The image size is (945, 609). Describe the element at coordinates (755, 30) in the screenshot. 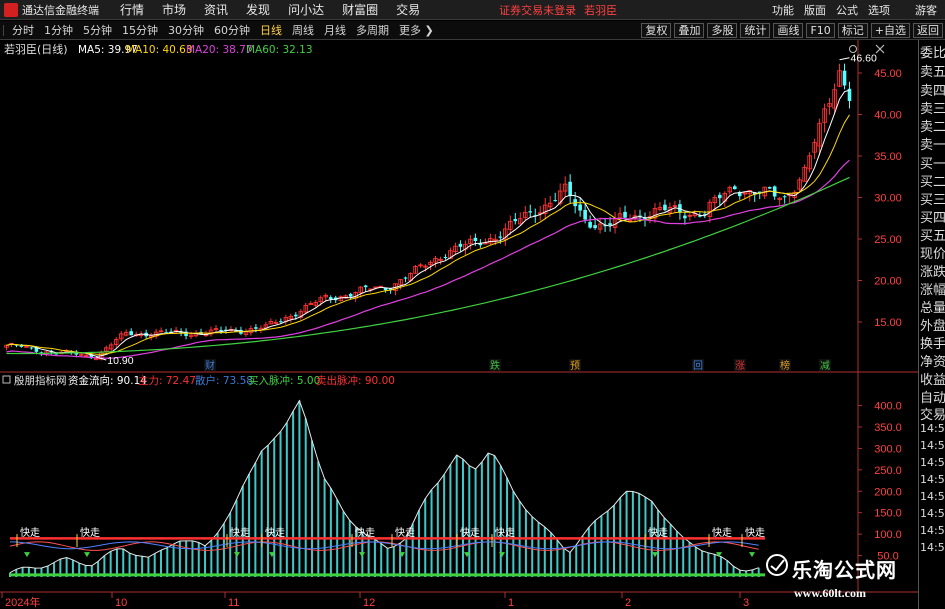

I see `stats-button: 统计` at that location.